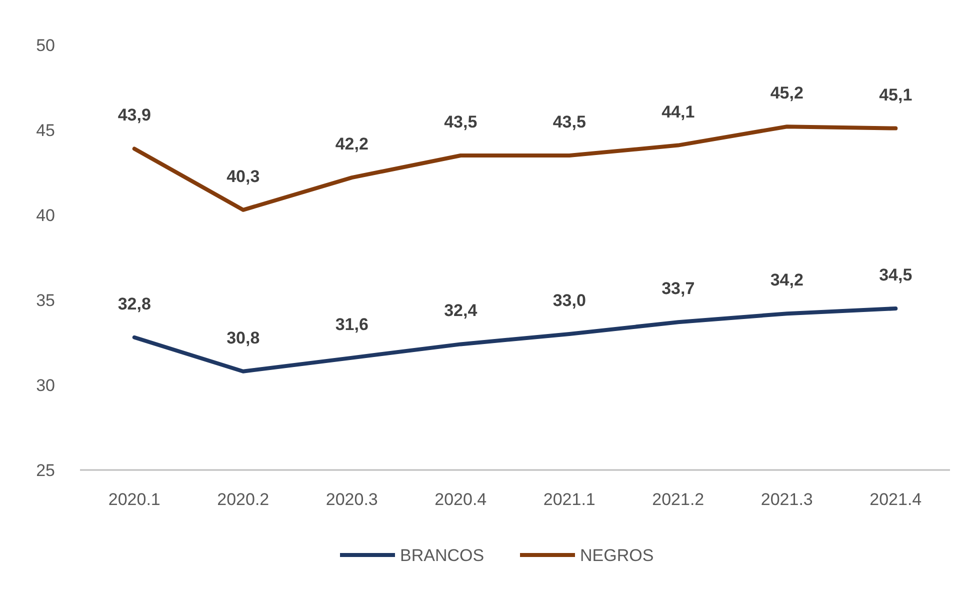 This screenshot has width=966, height=589. Describe the element at coordinates (678, 499) in the screenshot. I see `x-tick-label: 2021.2` at that location.